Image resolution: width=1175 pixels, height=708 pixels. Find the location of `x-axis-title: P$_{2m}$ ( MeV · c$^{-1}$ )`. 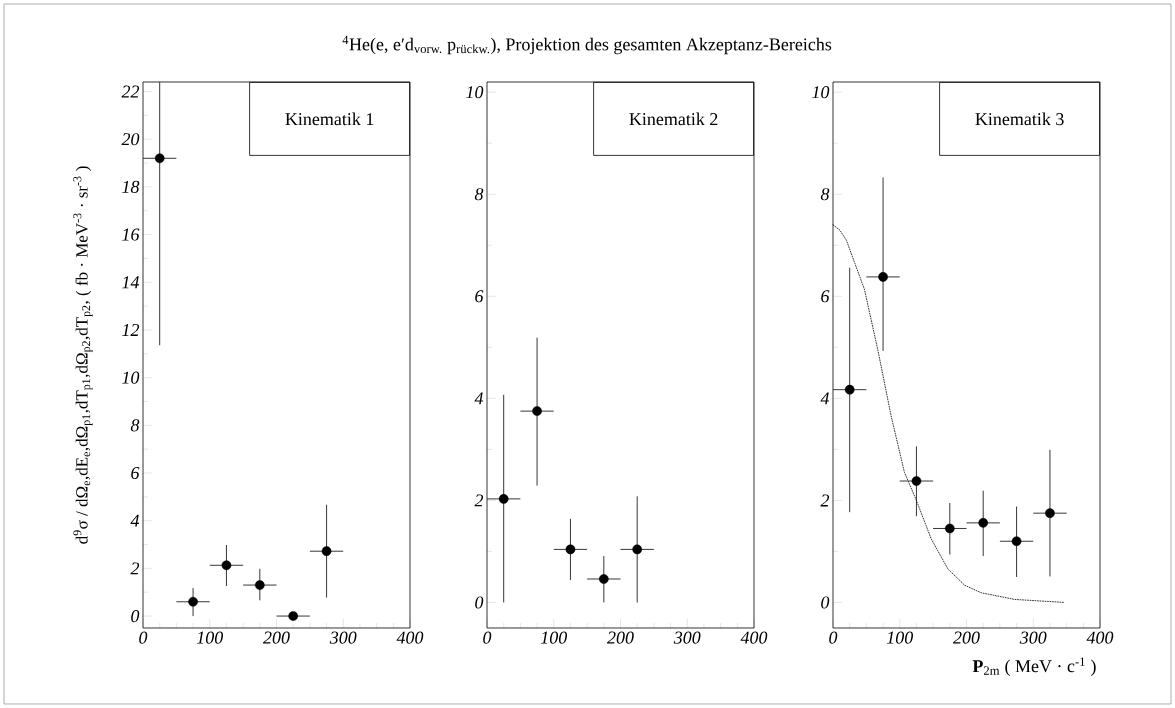

x-axis-title: P$_{2m}$ ( MeV · c$^{-1}$ ) is located at coordinates (1034, 666).